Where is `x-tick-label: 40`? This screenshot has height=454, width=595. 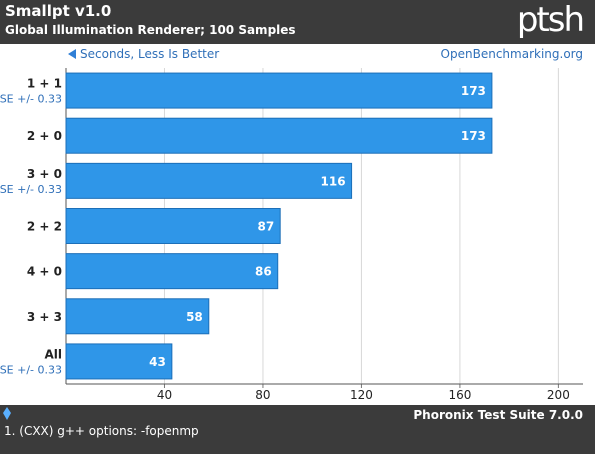
x-tick-label: 40 is located at coordinates (164, 395).